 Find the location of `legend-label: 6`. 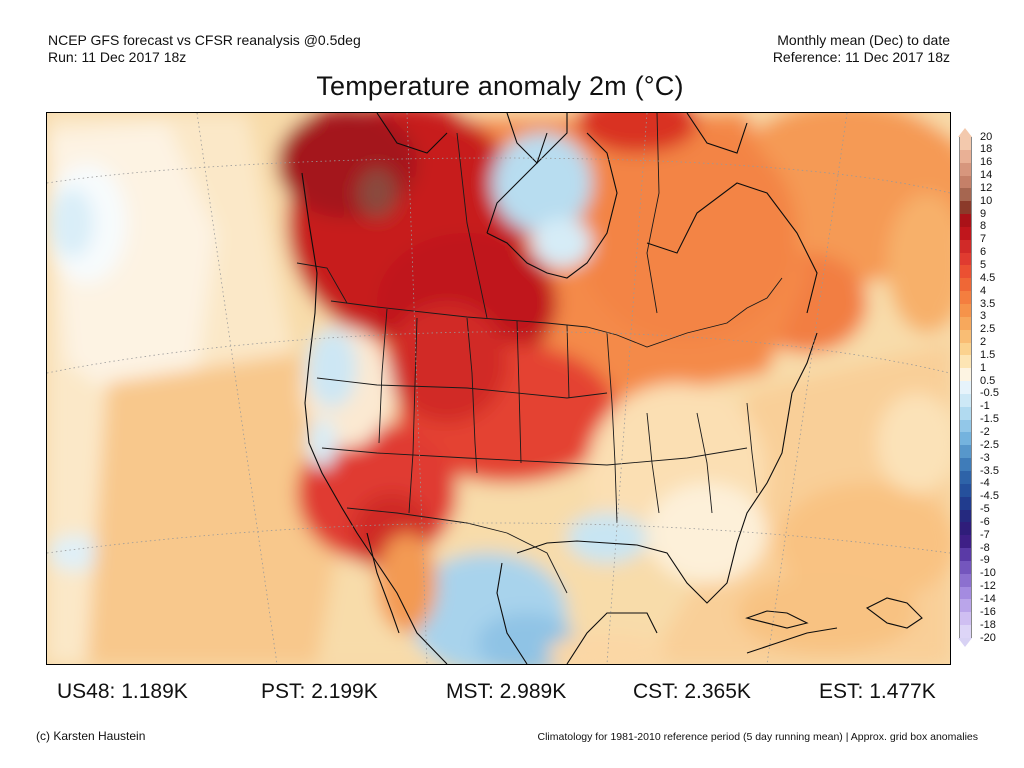

legend-label: 6 is located at coordinates (983, 252).